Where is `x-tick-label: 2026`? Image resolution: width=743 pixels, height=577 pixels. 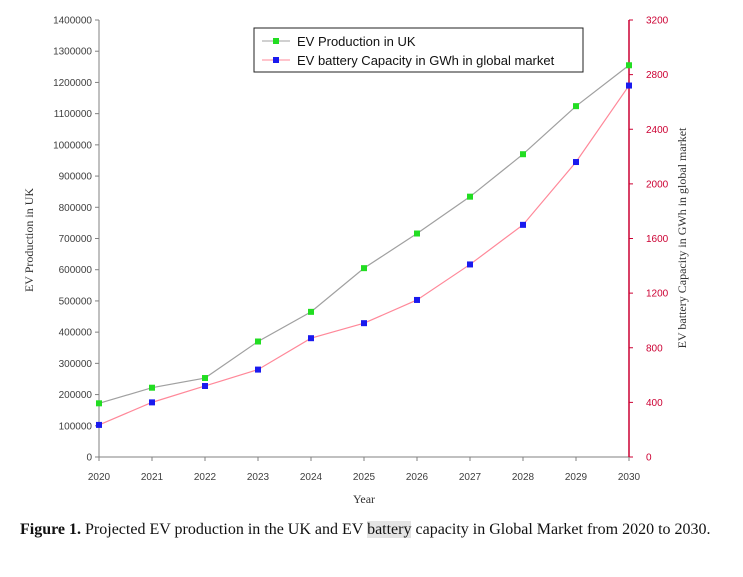
x-tick-label: 2026 is located at coordinates (417, 477).